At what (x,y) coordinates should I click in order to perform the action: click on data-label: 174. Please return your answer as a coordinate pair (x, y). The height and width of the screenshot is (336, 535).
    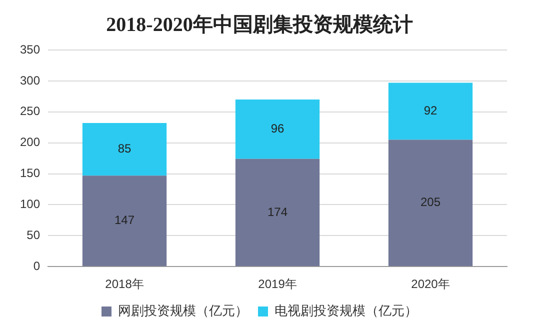
    Looking at the image, I should click on (277, 211).